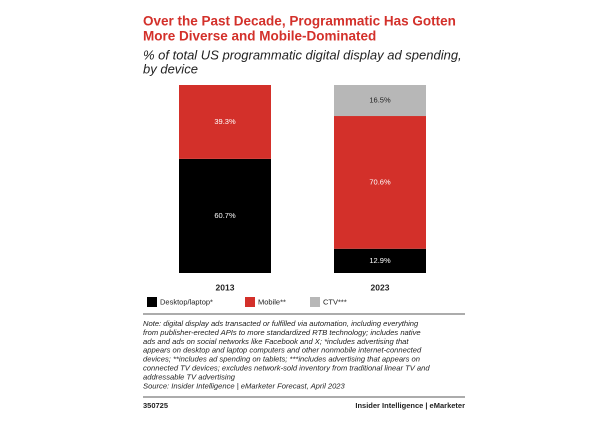 The height and width of the screenshot is (422, 608). I want to click on brand: Insider Intelligence | eMarketer, so click(410, 405).